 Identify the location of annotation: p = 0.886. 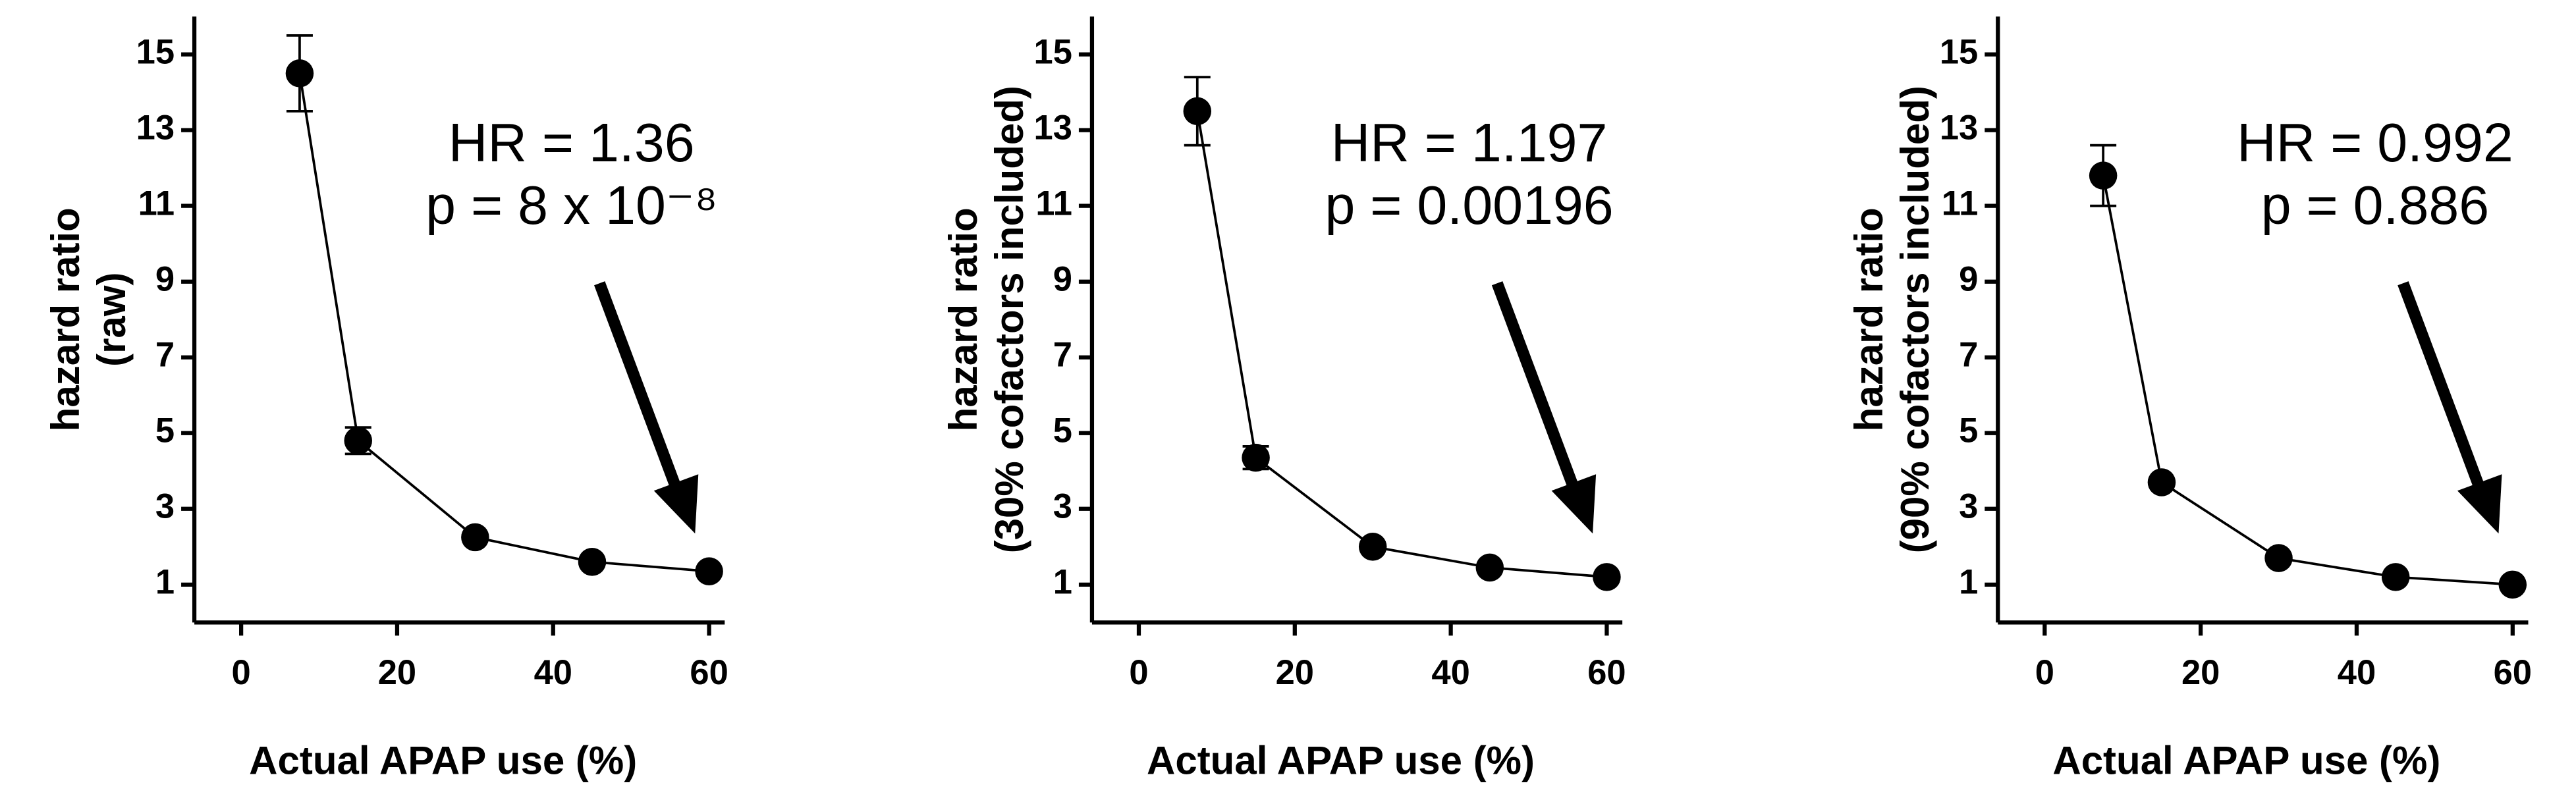
(2375, 205).